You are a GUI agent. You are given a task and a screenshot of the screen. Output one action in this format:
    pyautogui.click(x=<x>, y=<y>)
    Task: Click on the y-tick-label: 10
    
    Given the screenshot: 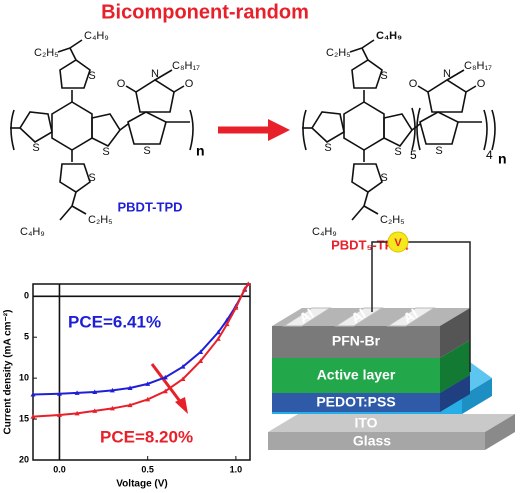 What is the action you would take?
    pyautogui.click(x=24, y=378)
    